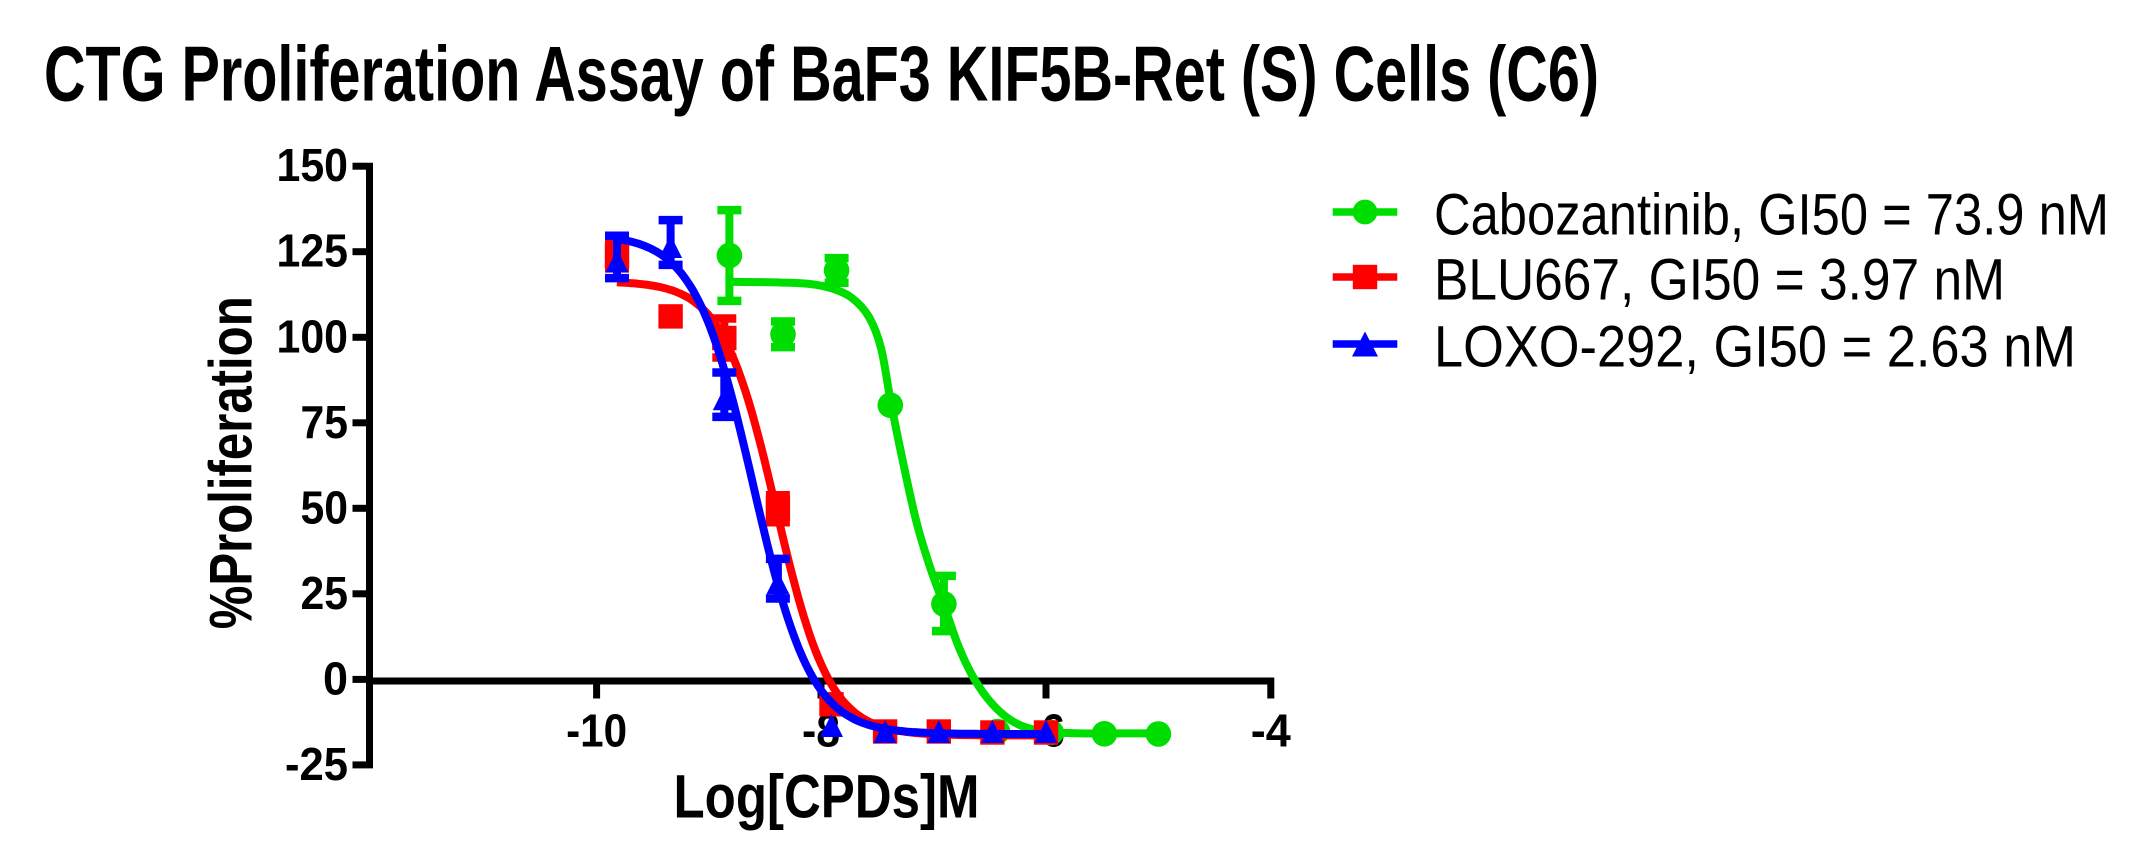  What do you see at coordinates (325, 507) in the screenshot?
I see `svg-text: 50` at bounding box center [325, 507].